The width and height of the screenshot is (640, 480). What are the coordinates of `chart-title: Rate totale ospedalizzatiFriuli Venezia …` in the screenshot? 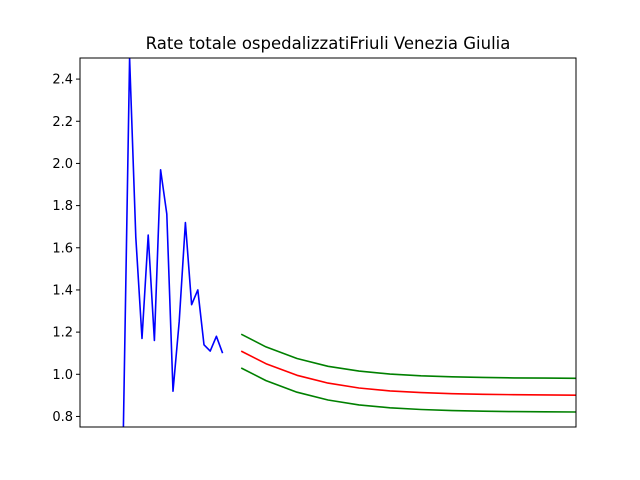 It's located at (328, 43).